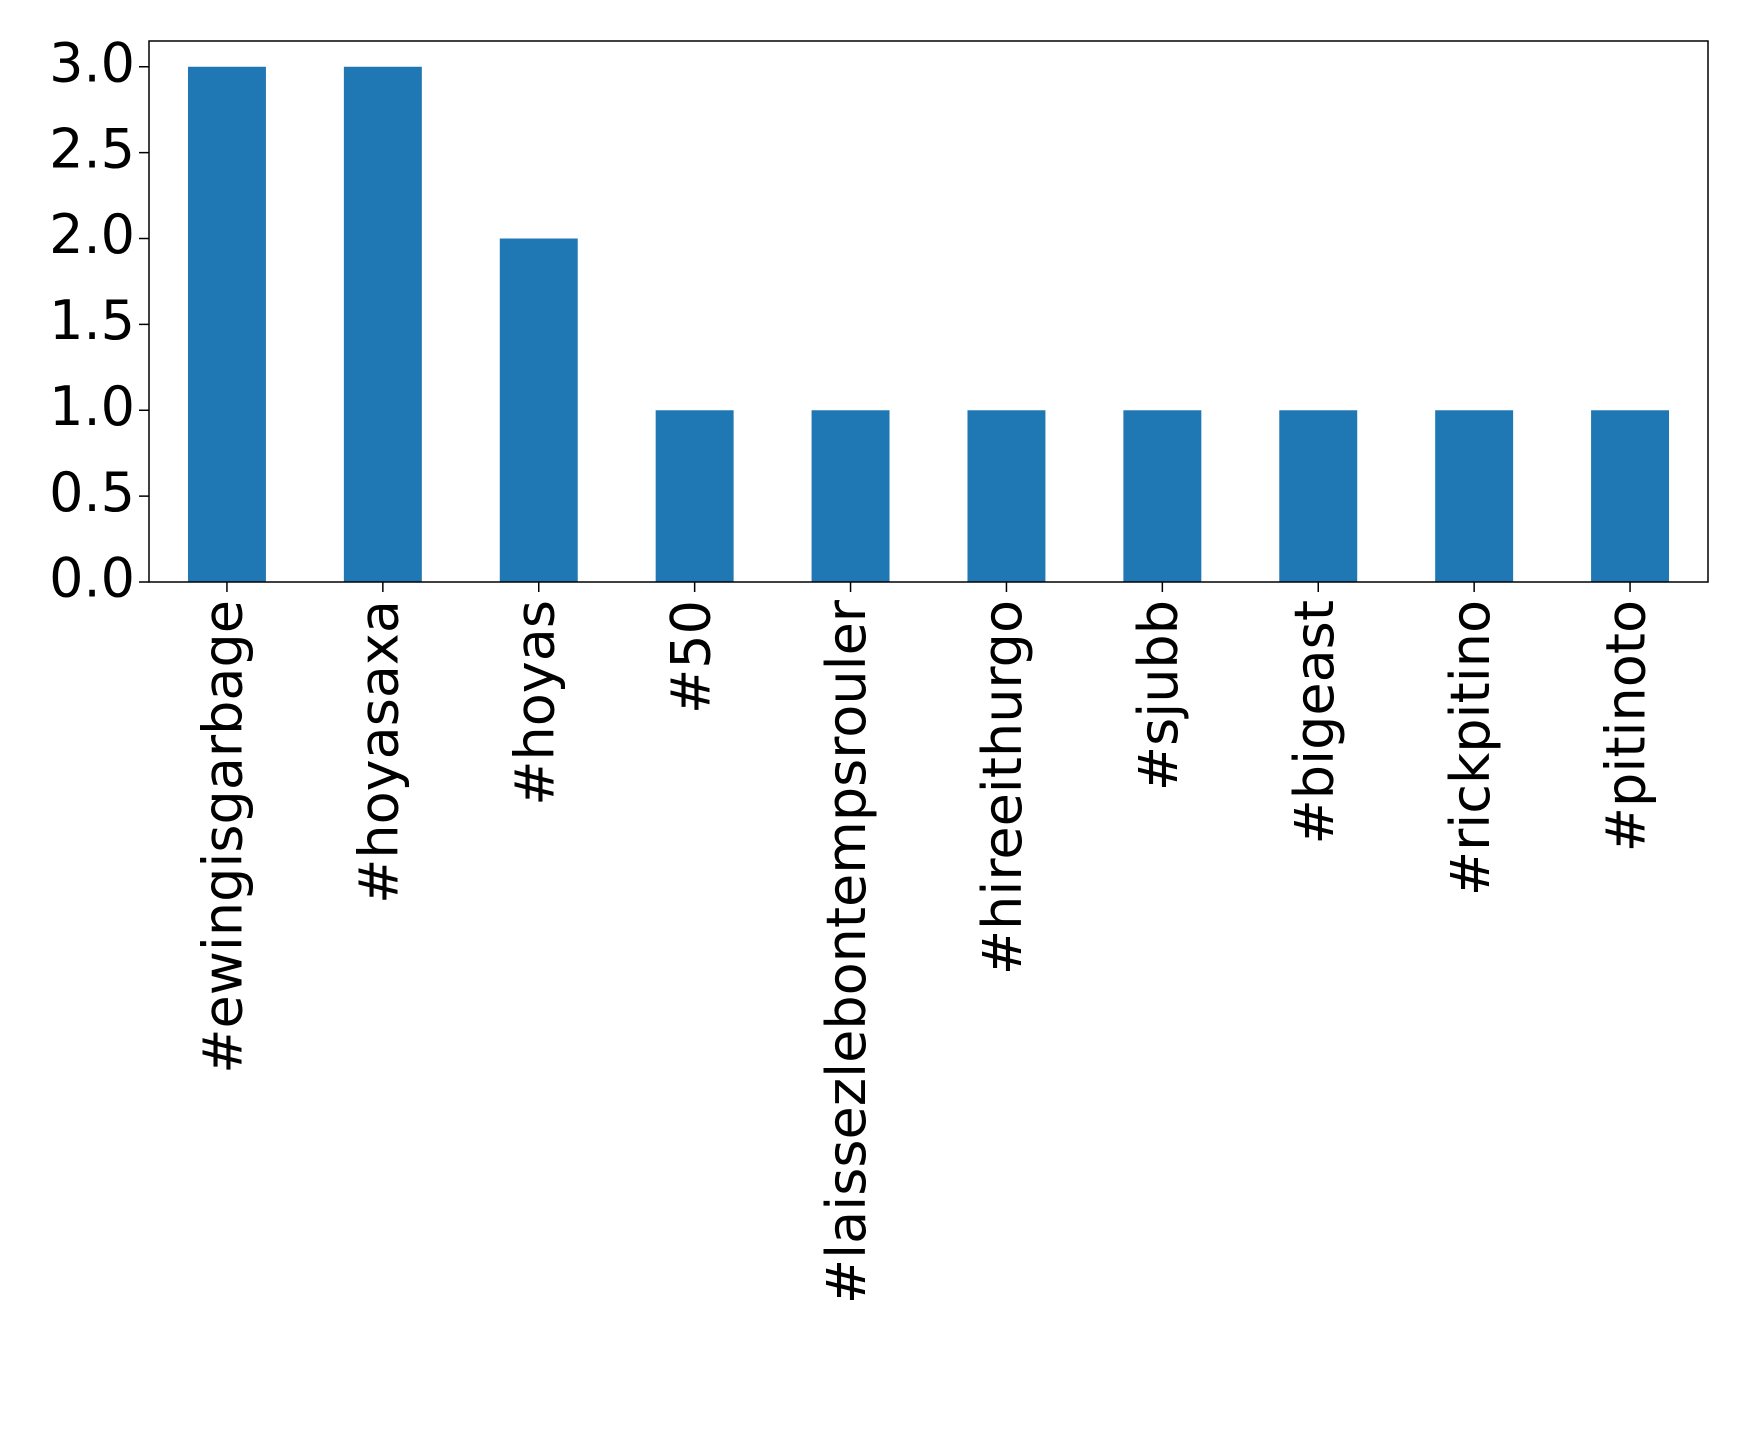 The image size is (1739, 1443). What do you see at coordinates (690, 657) in the screenshot?
I see `x-tick-label: #50` at bounding box center [690, 657].